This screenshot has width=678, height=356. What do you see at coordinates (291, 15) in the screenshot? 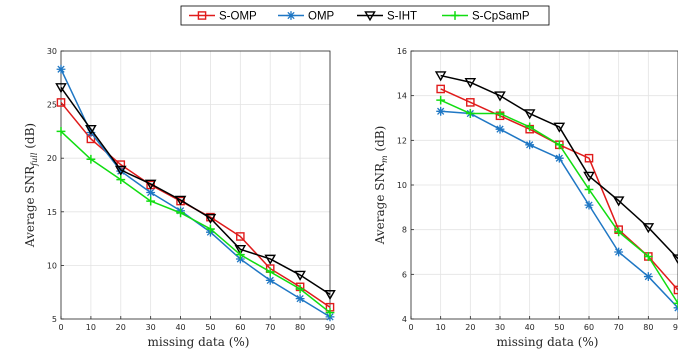
I see `legend-marker-asterisk` at bounding box center [291, 15].